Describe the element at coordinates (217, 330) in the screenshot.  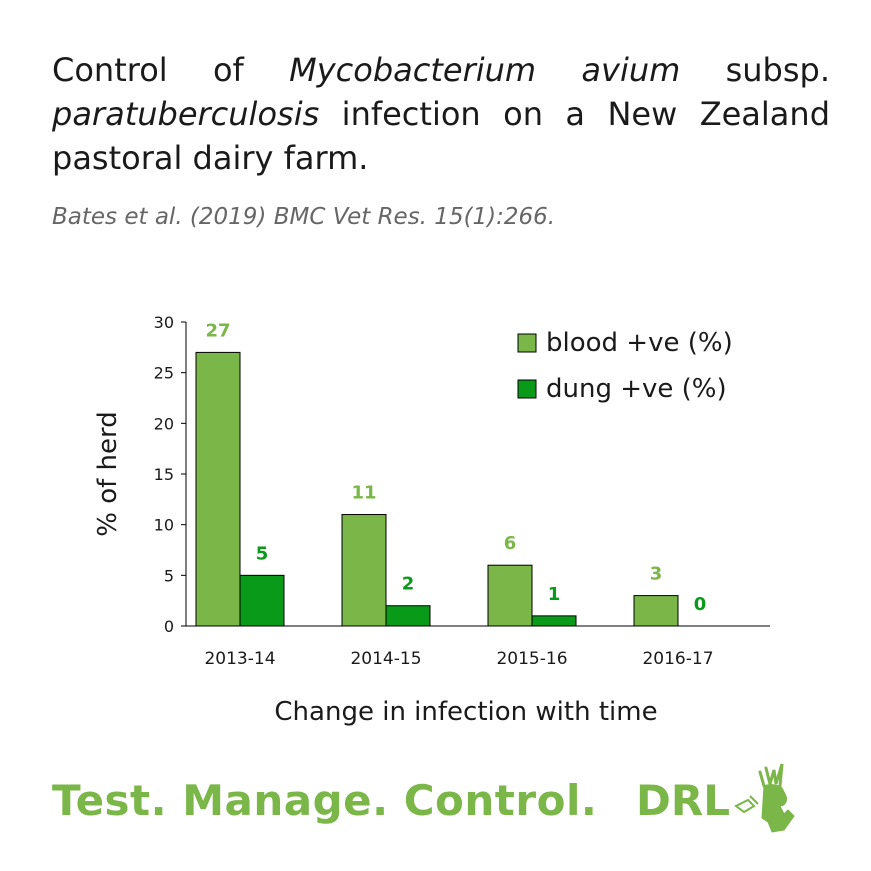
I see `data-label-blood: 27` at that location.